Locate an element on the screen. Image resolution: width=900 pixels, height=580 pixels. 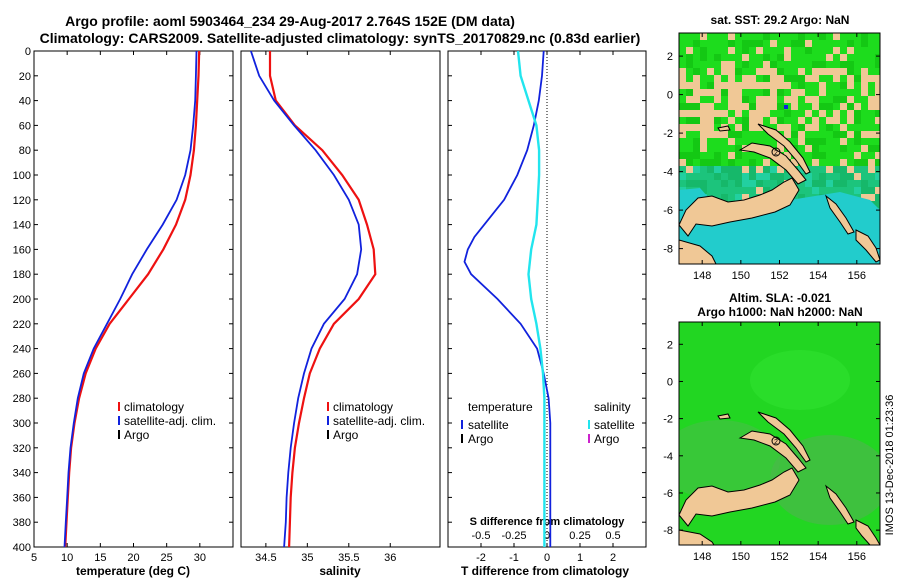
sla-coastlines is located at coordinates (779, 478).